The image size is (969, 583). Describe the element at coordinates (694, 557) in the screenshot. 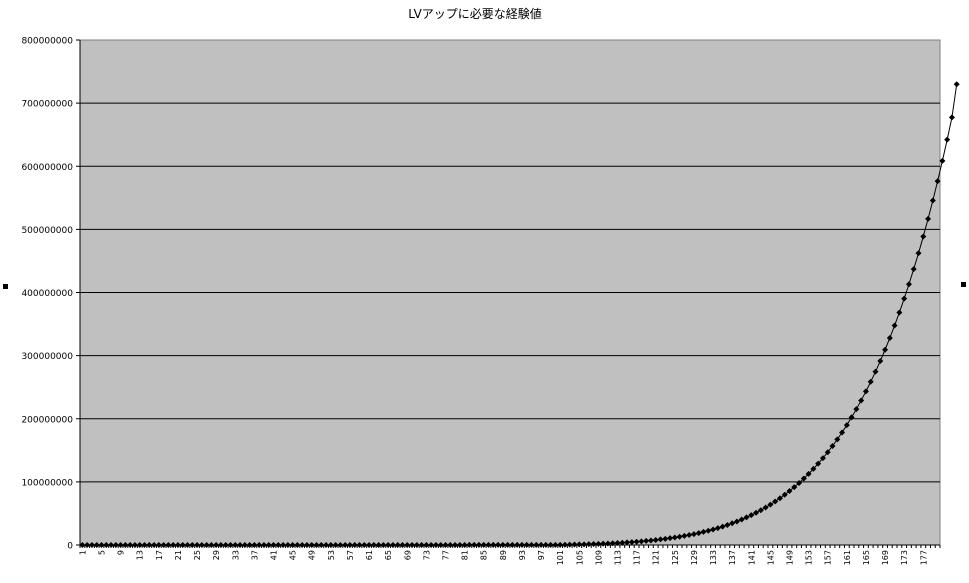

I see `x-tick-label: 129` at that location.